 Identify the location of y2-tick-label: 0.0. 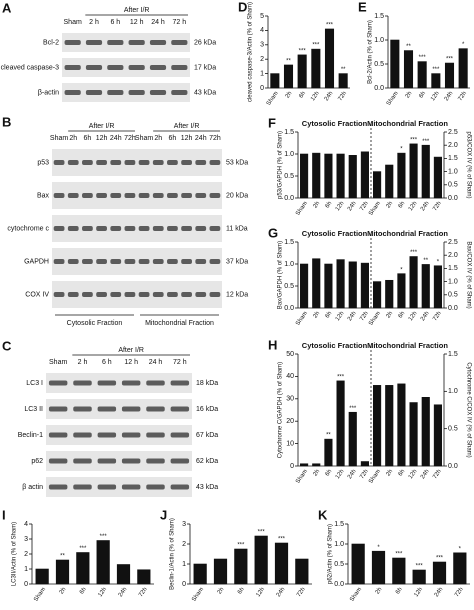
(453, 466).